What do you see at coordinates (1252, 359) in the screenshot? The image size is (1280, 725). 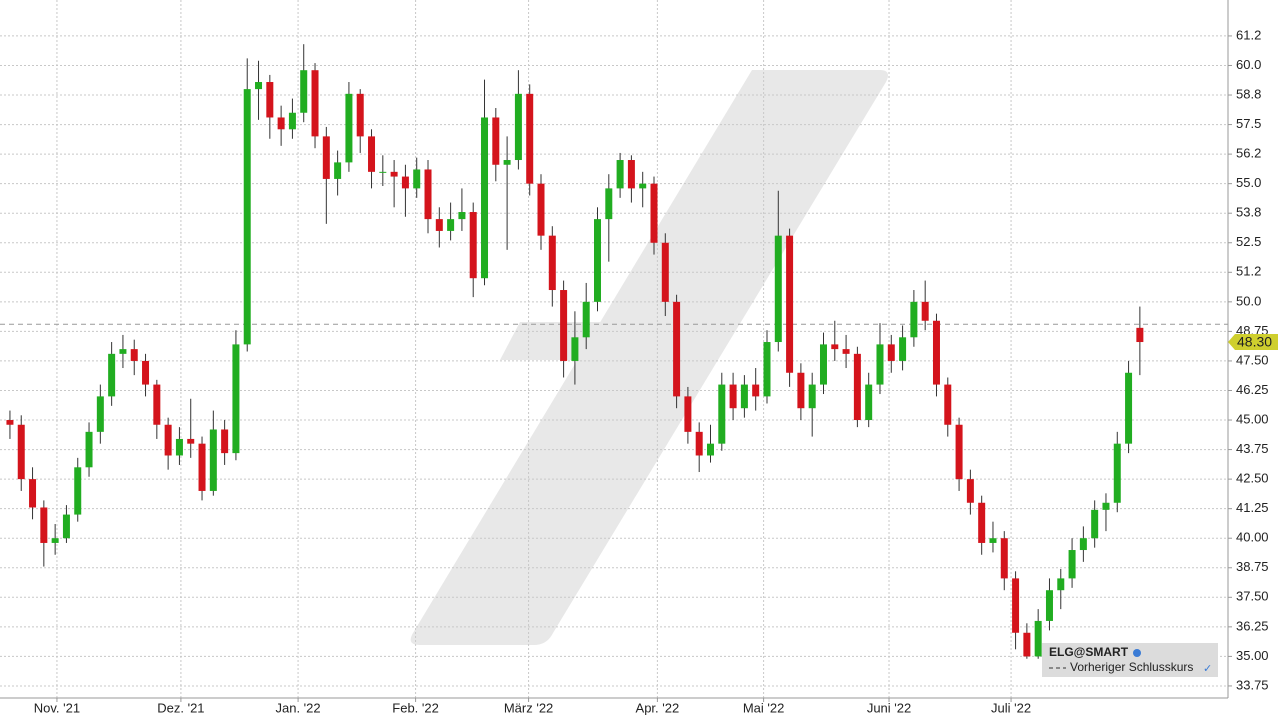 I see `y-tick-label: 47.50` at bounding box center [1252, 359].